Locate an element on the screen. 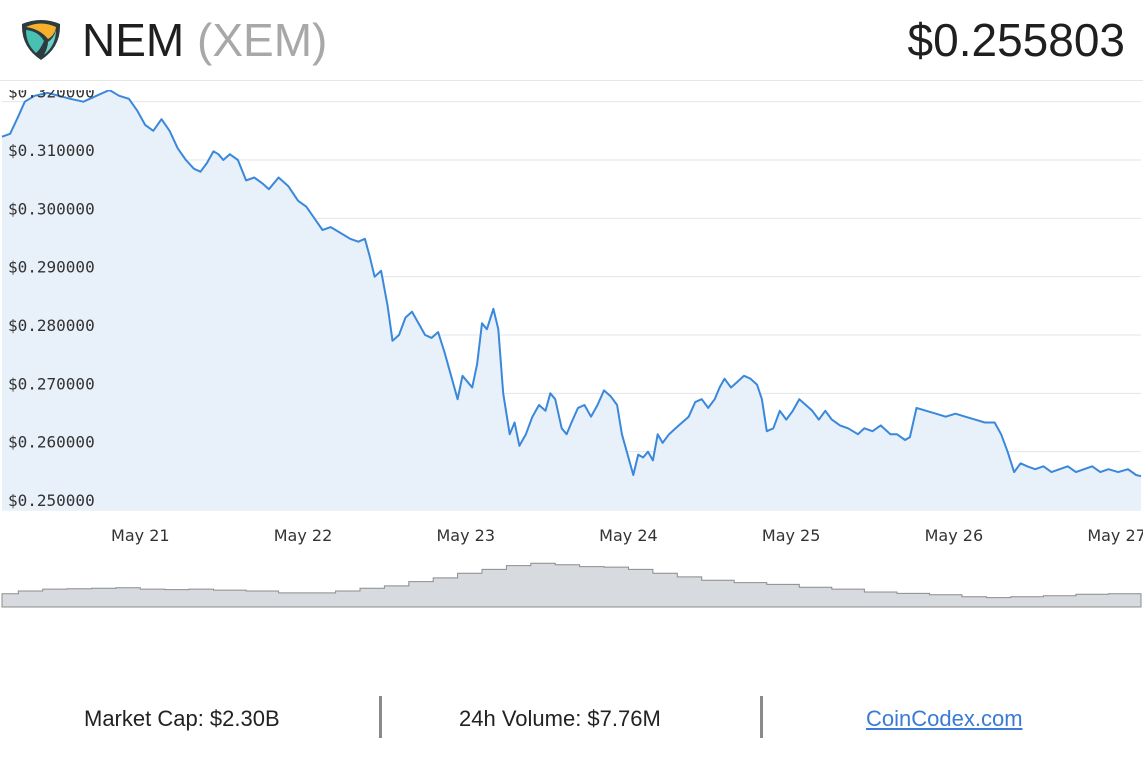 The width and height of the screenshot is (1143, 768). y-tick-label: $0.320000 is located at coordinates (51, 96).